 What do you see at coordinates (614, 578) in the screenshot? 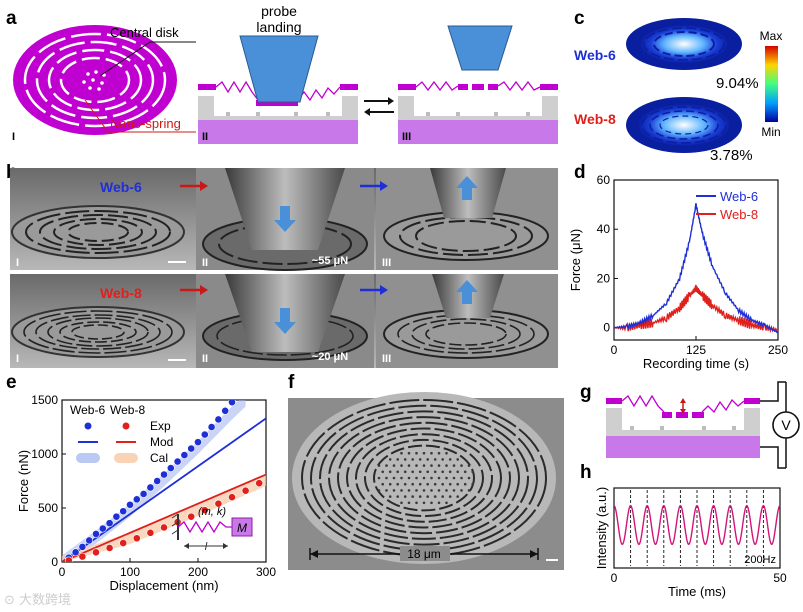
I see `chart-h-xtick-label: 0` at bounding box center [614, 578].